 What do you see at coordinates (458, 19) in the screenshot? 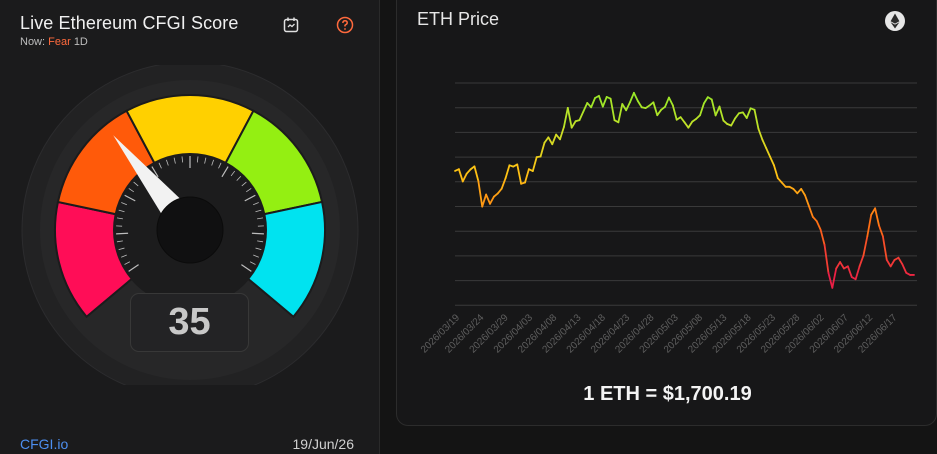
I see `card-title: ETH Price` at bounding box center [458, 19].